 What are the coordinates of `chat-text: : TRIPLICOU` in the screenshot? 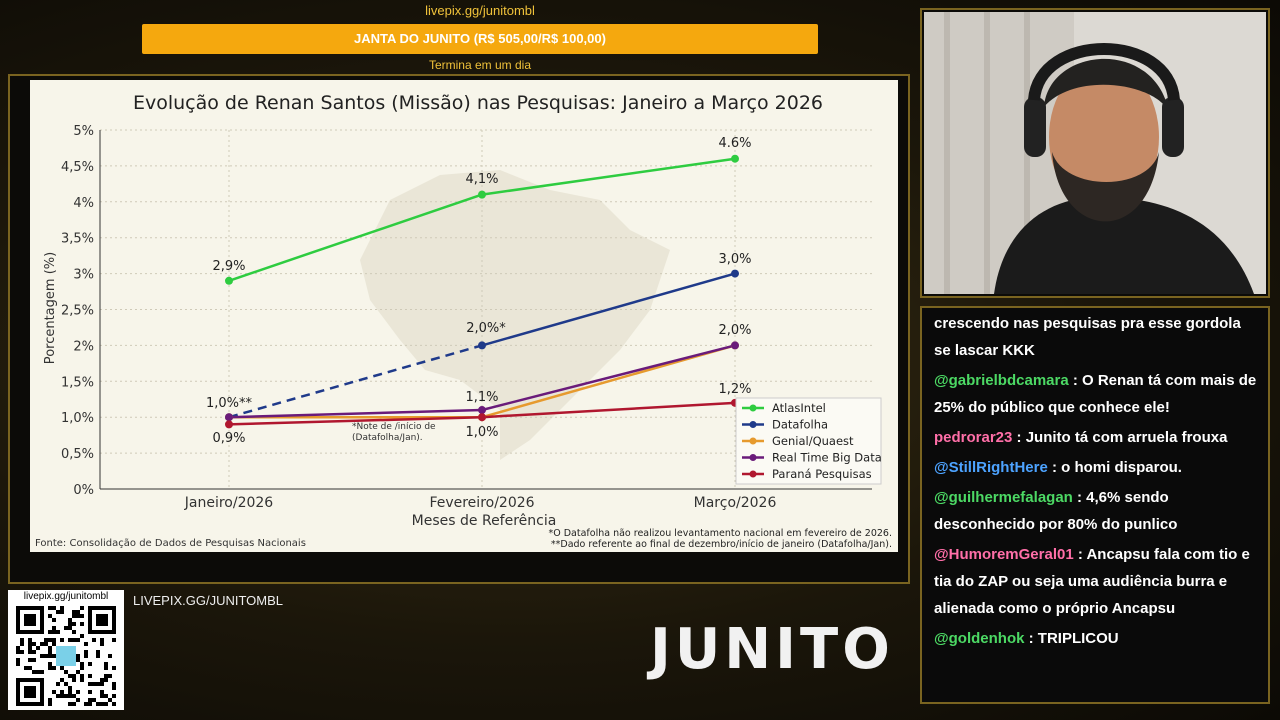 It's located at (1071, 638).